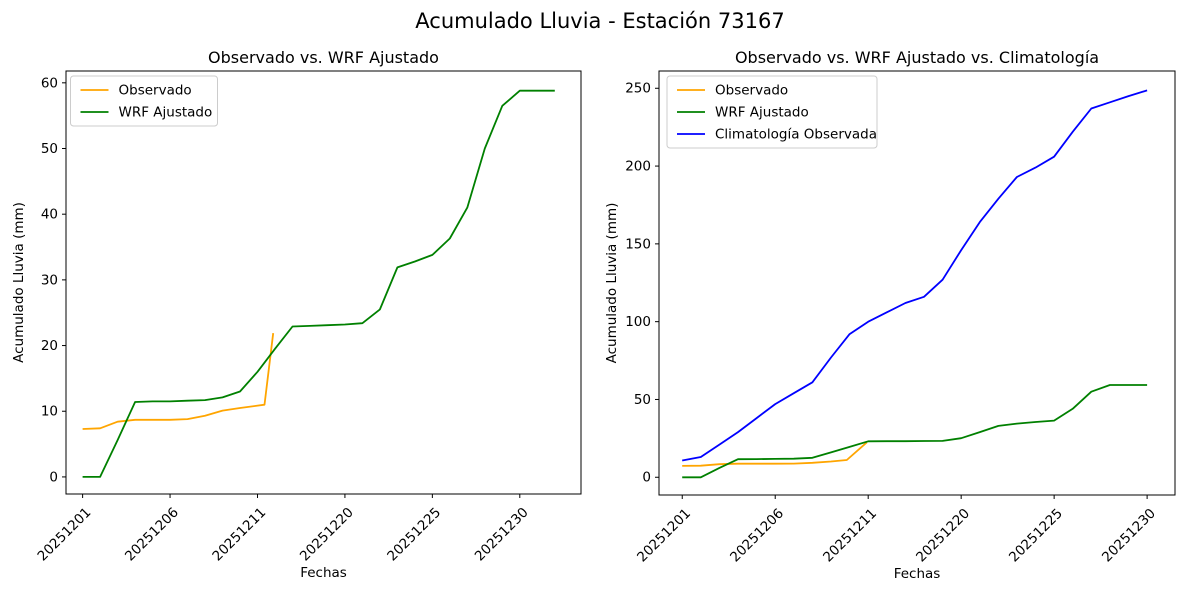  Describe the element at coordinates (49, 346) in the screenshot. I see `y-tick-label: 20` at that location.